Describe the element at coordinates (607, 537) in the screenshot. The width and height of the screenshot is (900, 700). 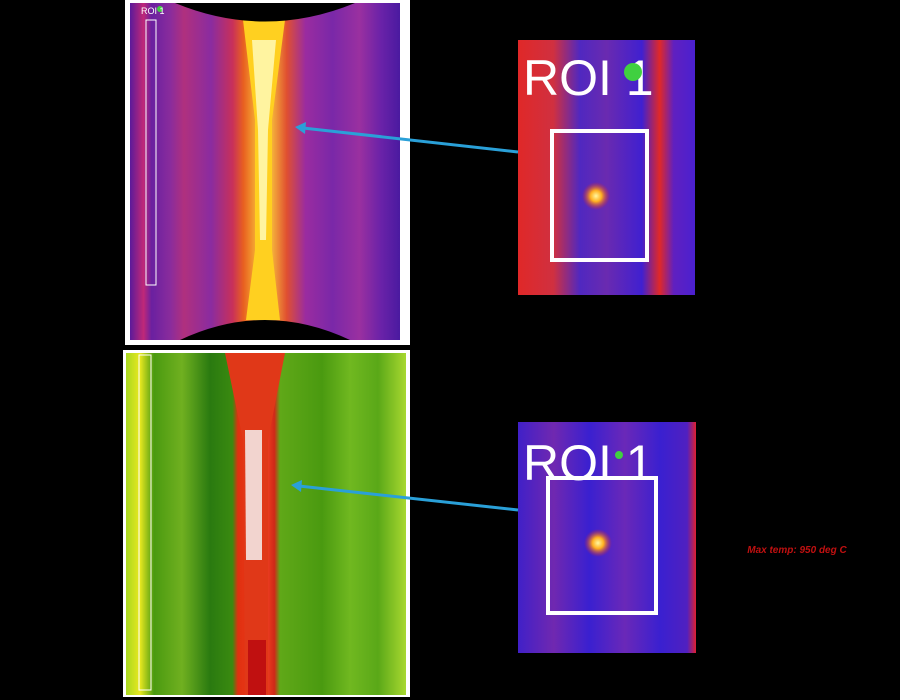
I see `bottom-roi-zoom: ROI 1` at that location.